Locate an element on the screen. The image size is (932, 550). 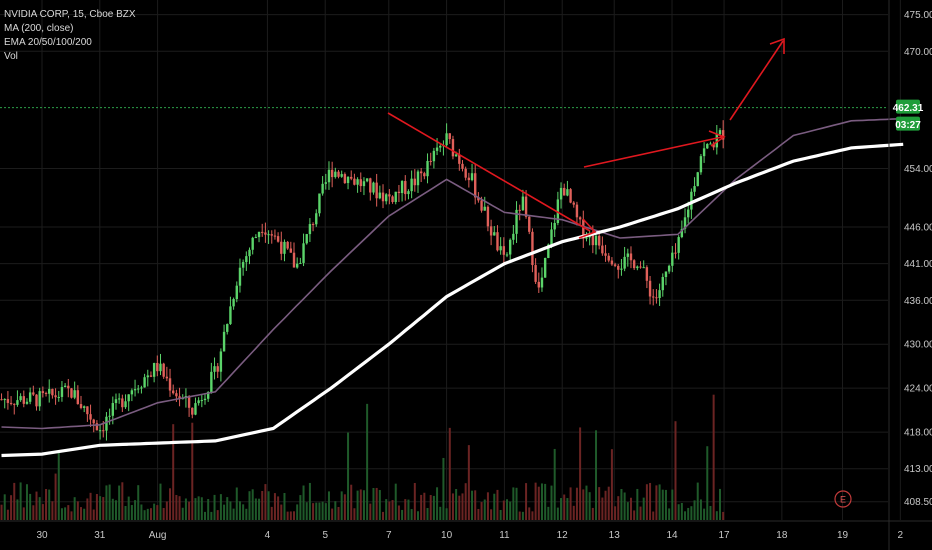
symbol-title: NVIDIA CORP, 15, Cboe BZX is located at coordinates (70, 14).